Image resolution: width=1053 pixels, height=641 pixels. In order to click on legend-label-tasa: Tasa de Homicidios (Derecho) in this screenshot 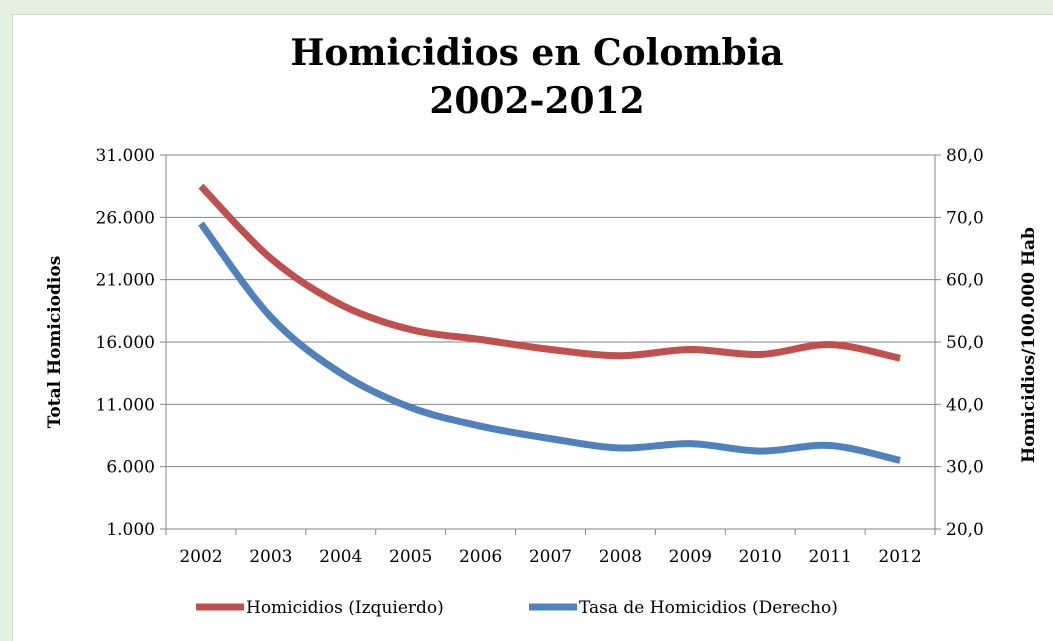, I will do `click(708, 608)`.